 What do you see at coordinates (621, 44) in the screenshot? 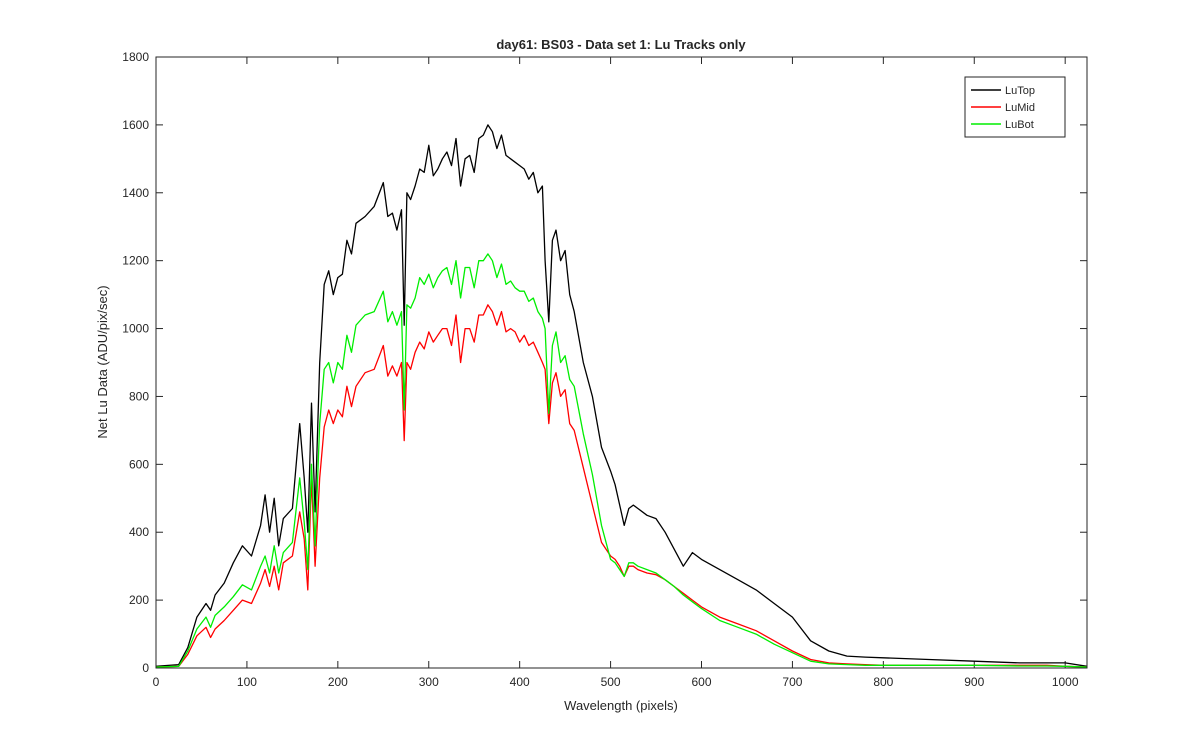
I see `chart-title: day61: BS03 - Data set 1: Lu Tracks only` at bounding box center [621, 44].